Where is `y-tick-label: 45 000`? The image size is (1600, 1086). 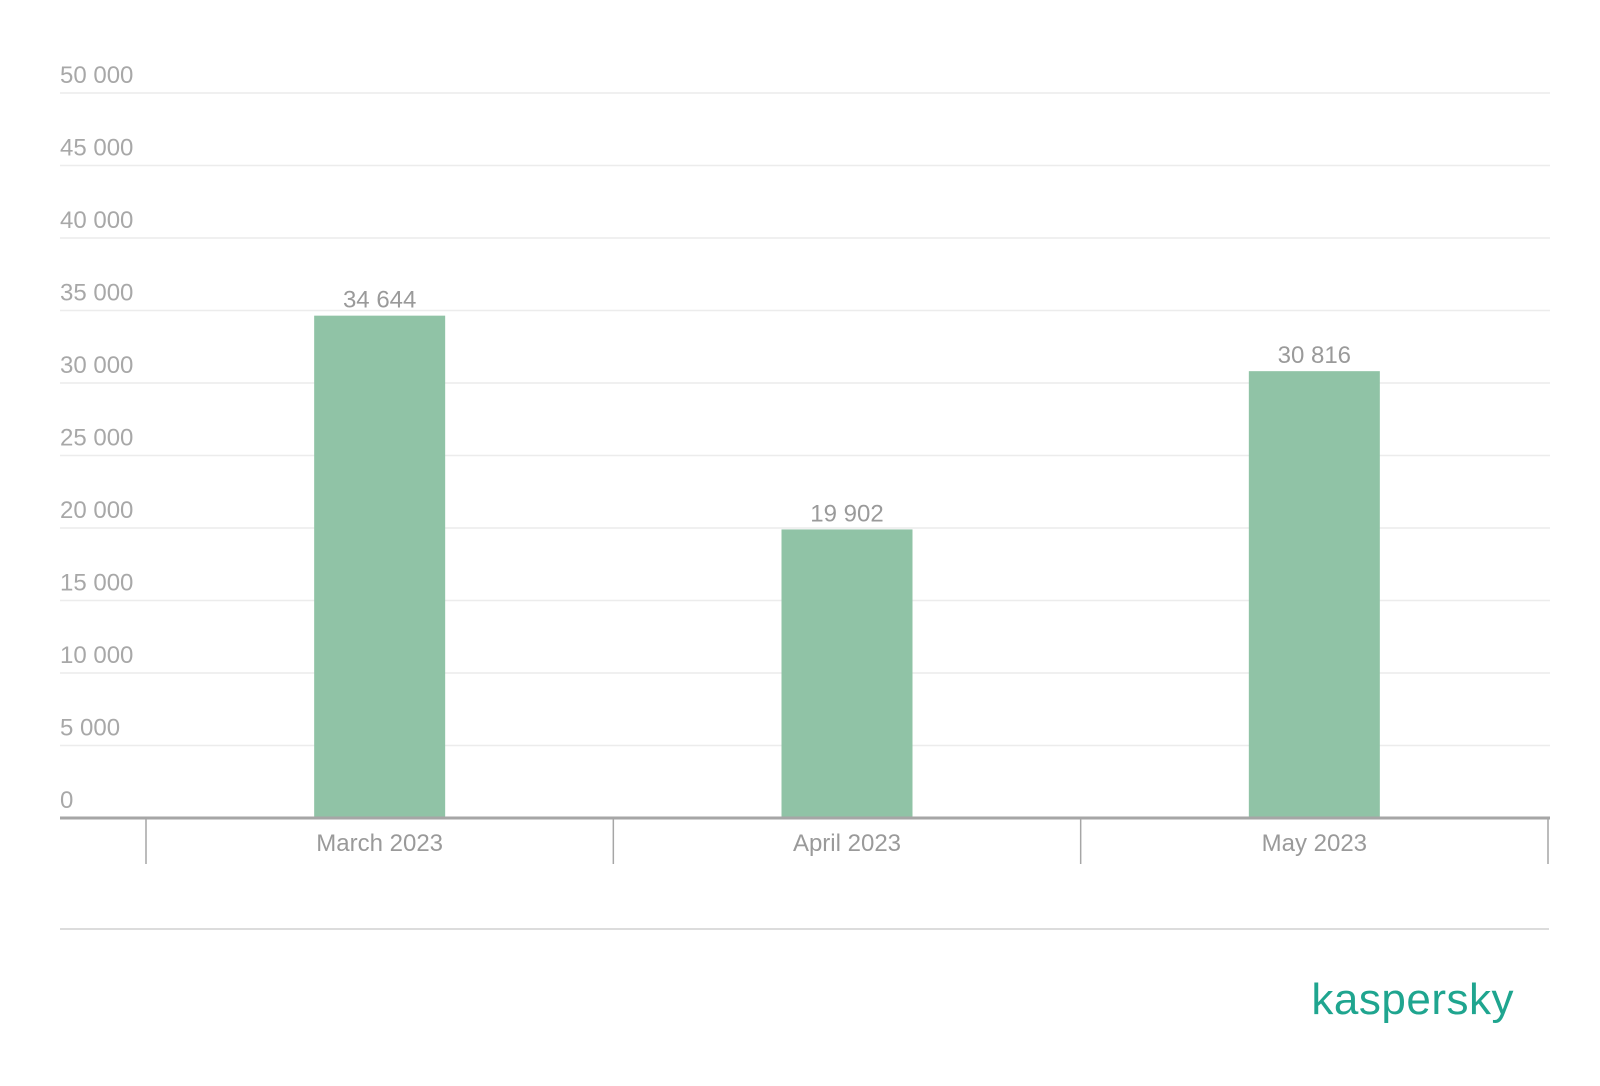
y-tick-label: 45 000 is located at coordinates (96, 148).